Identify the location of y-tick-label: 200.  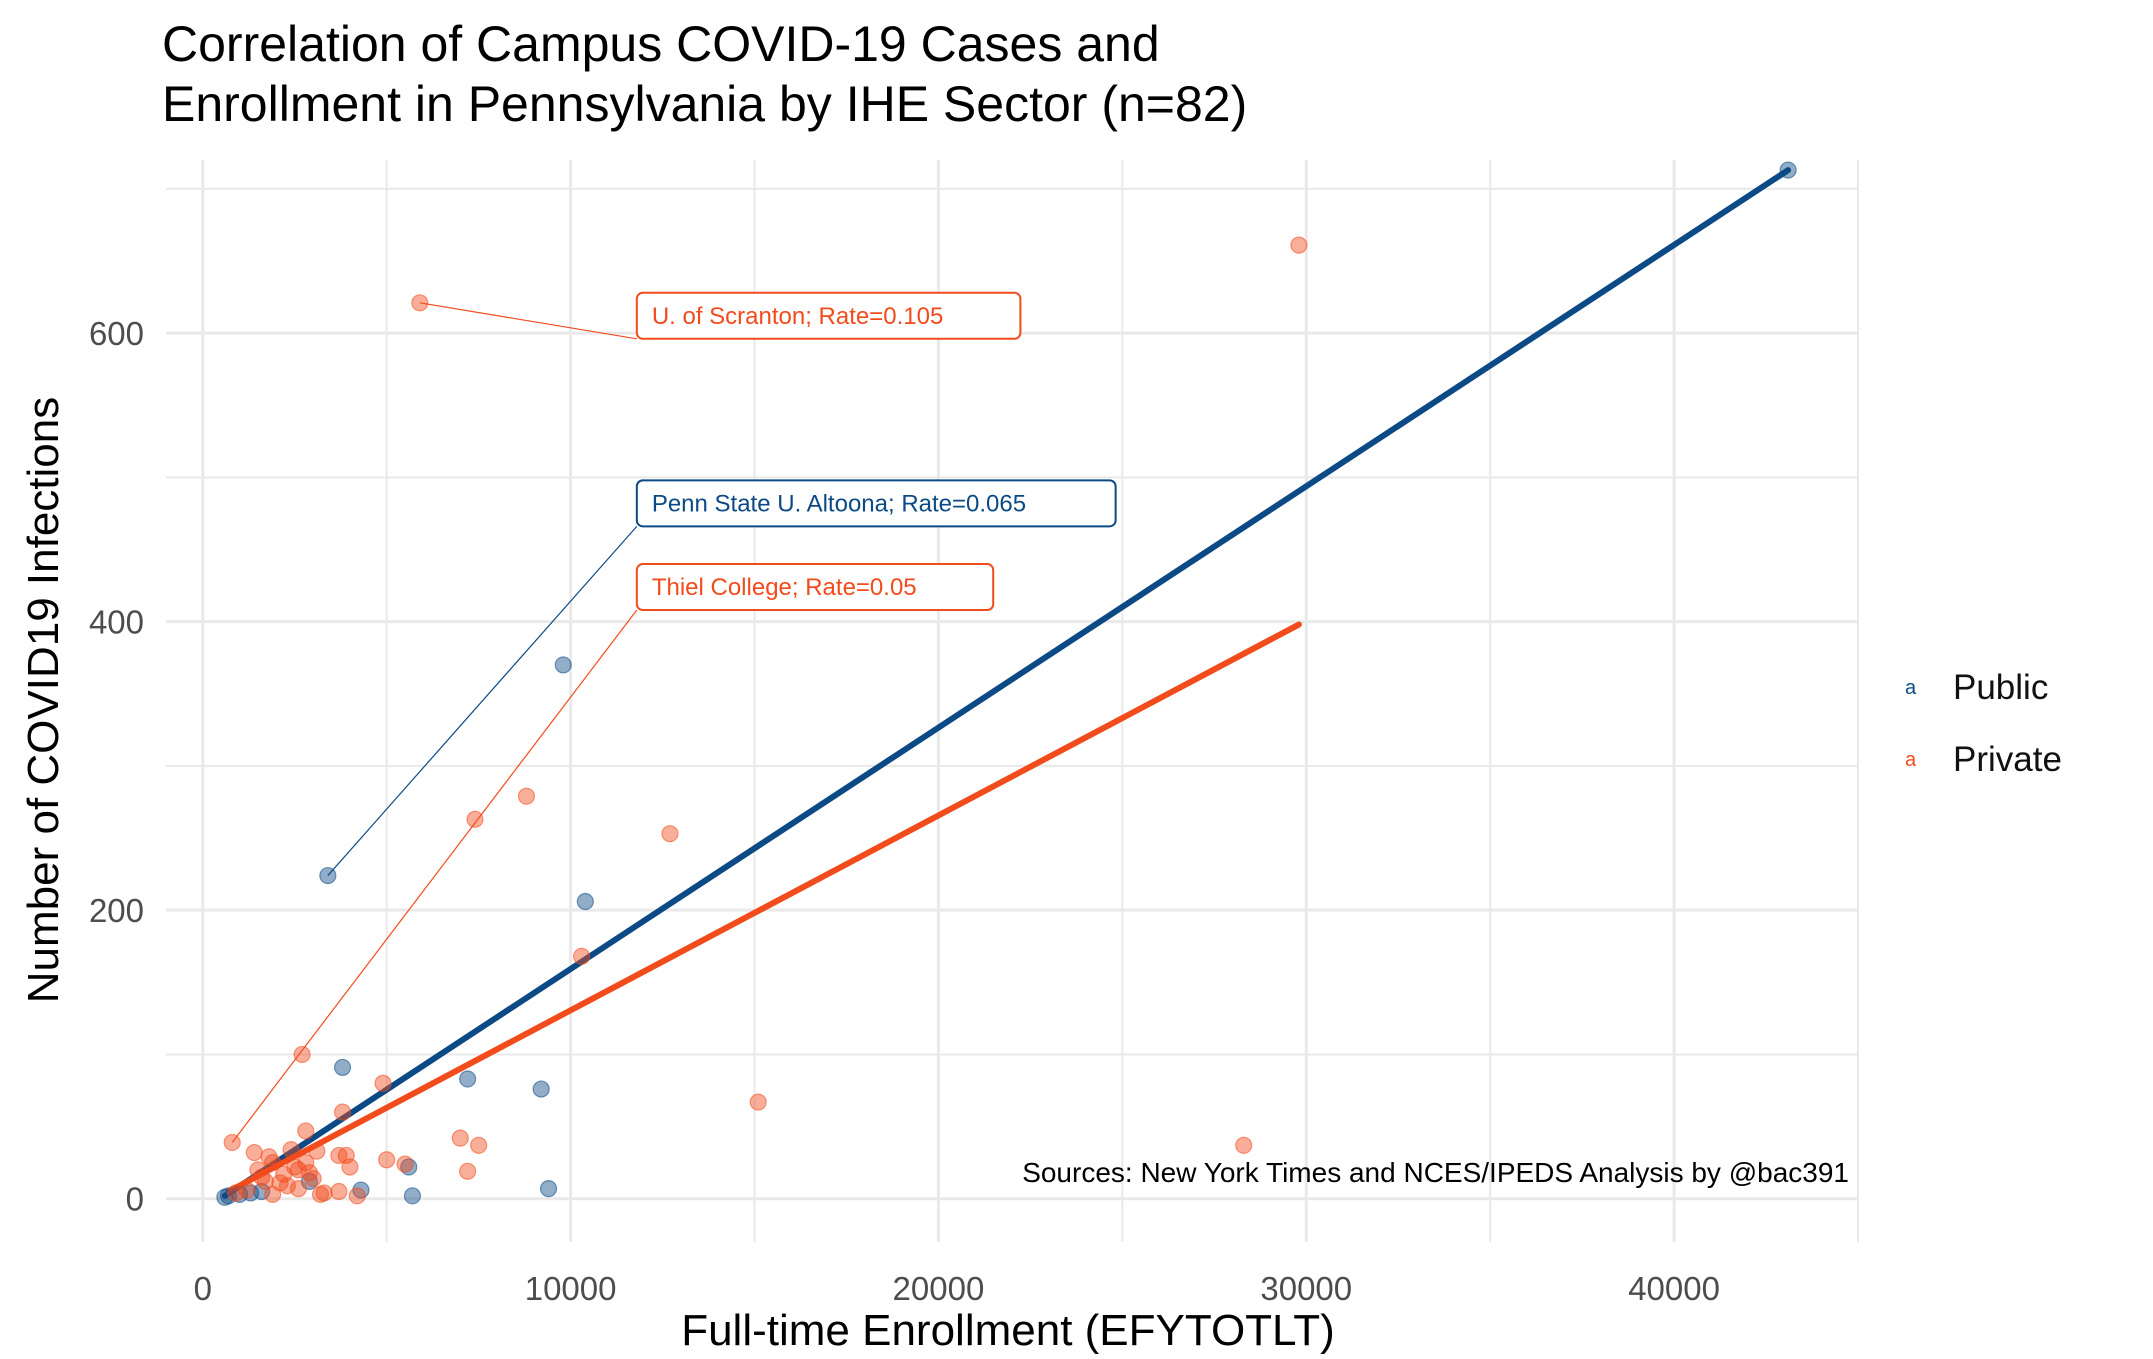
(116, 910).